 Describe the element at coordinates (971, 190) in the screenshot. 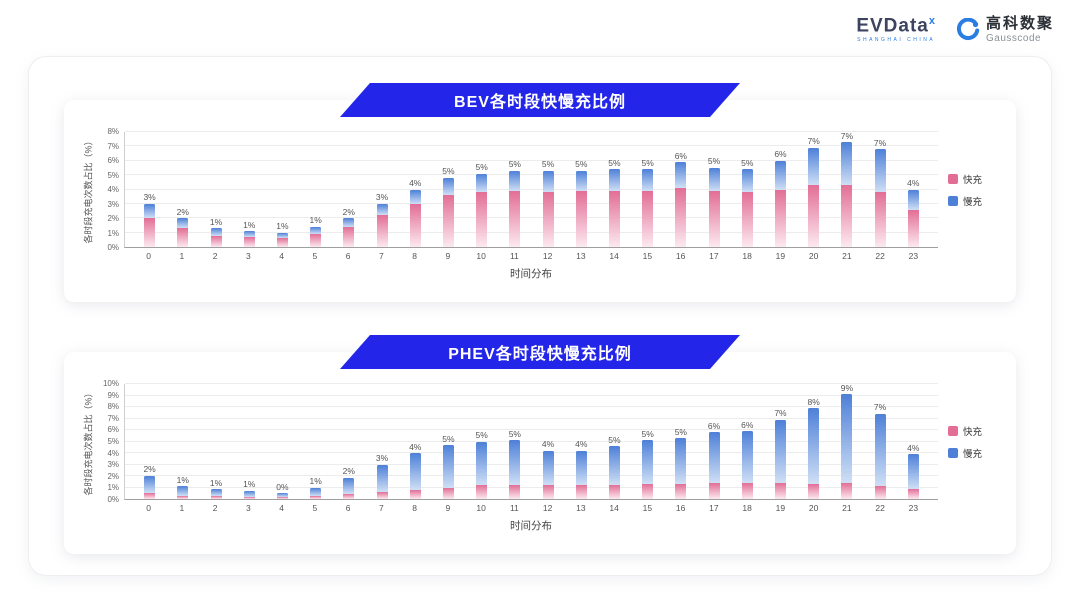

I see `bev-chart-legend: 快充 慢充` at that location.